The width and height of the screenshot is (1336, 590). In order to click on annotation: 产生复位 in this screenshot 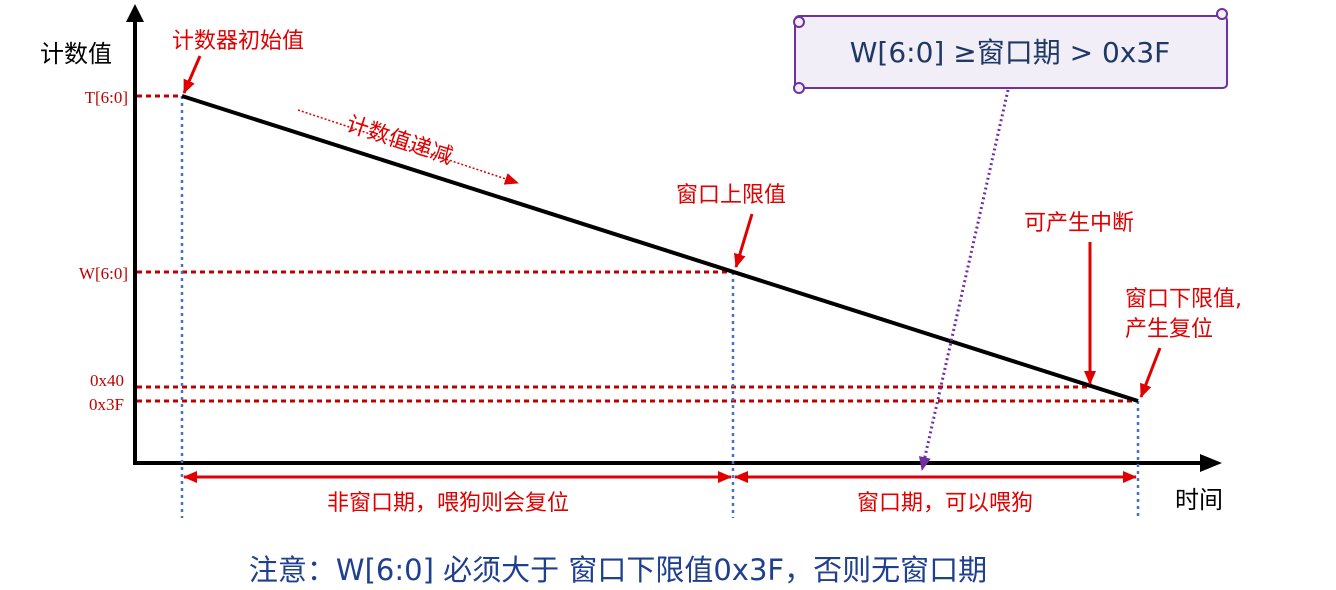, I will do `click(1169, 329)`.